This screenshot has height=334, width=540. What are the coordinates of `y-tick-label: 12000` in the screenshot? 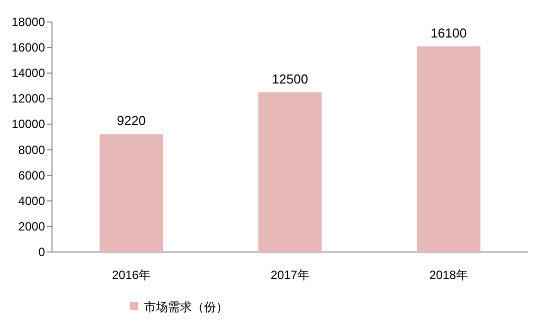 It's located at (29, 99).